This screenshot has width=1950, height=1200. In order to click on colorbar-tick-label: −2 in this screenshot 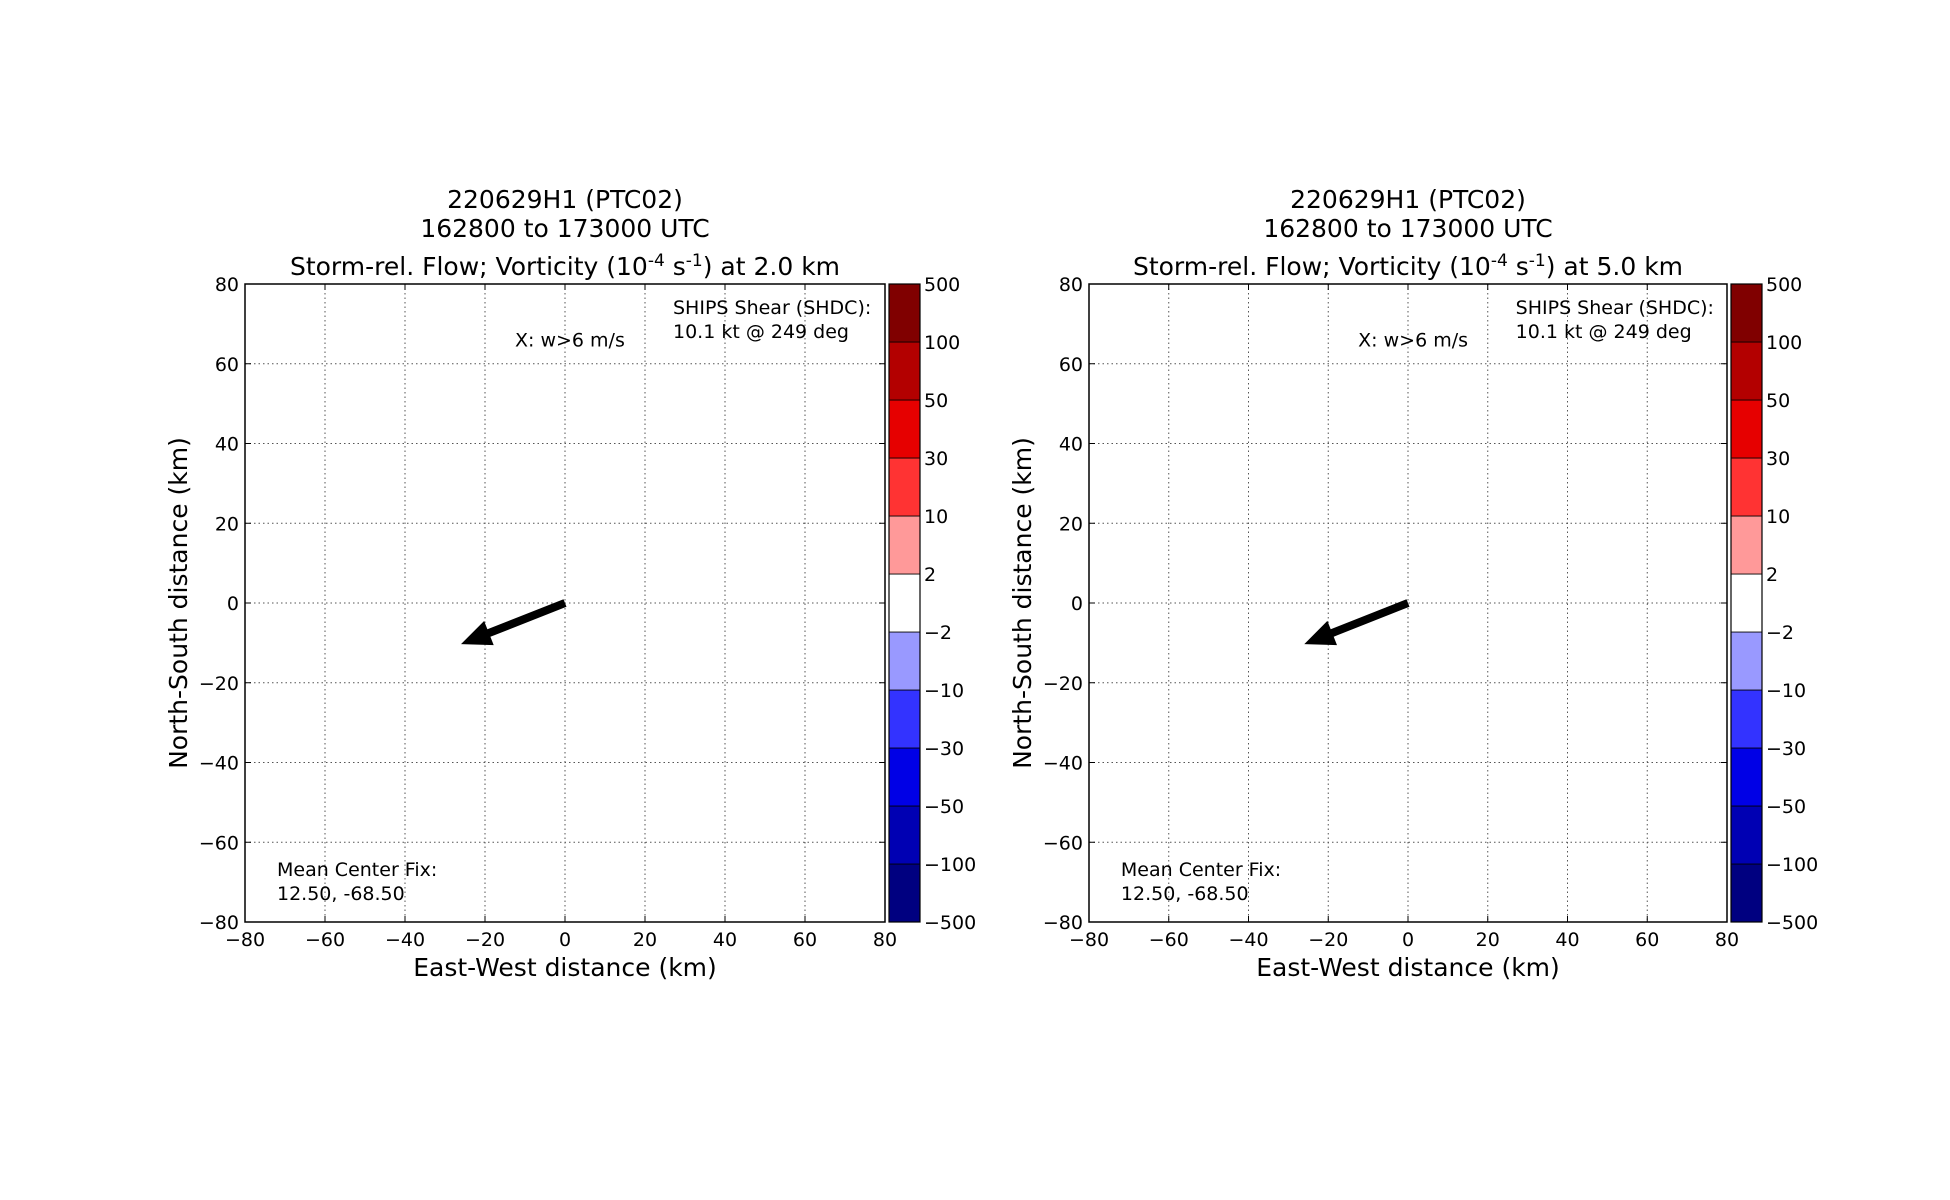, I will do `click(1780, 633)`.